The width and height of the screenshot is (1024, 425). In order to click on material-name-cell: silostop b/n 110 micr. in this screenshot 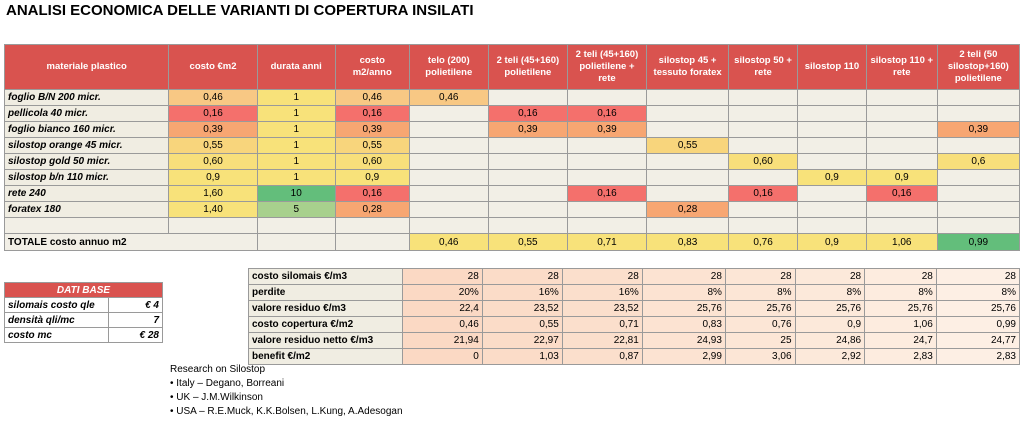, I will do `click(86, 177)`.